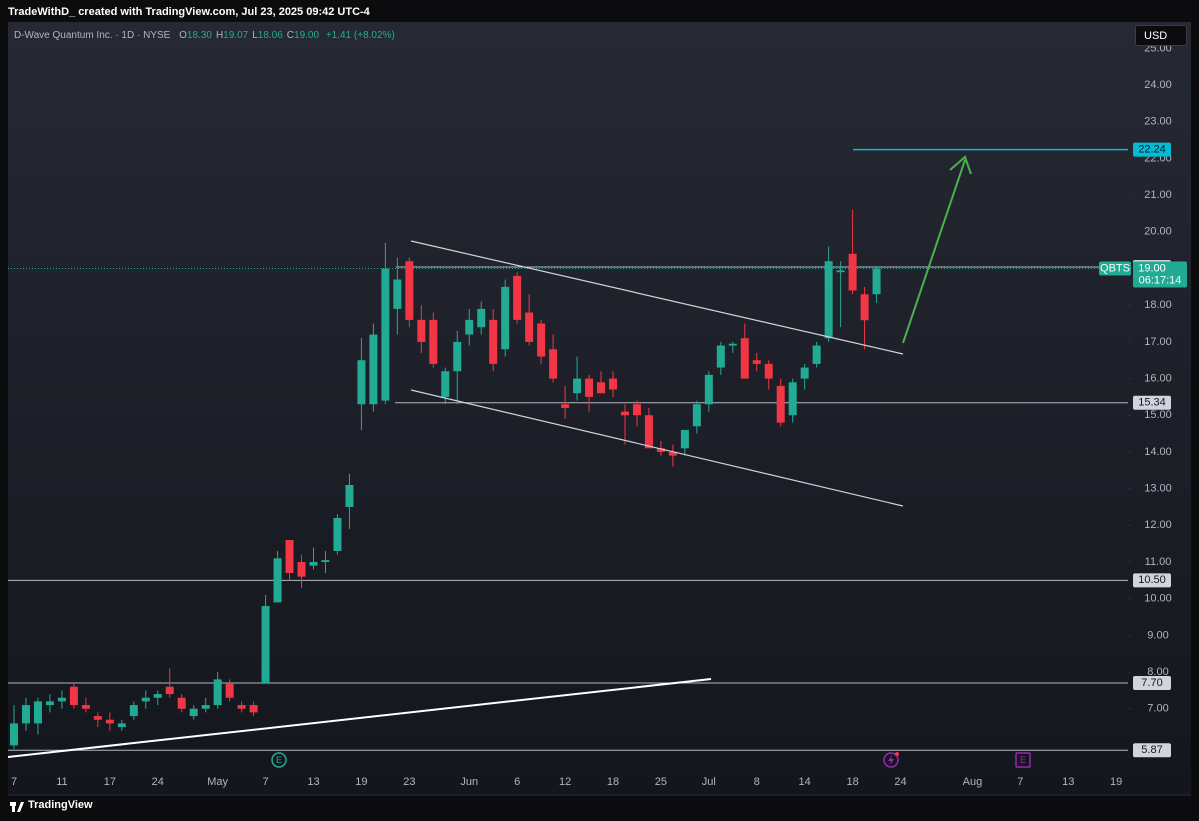  I want to click on y-tick-label: 21.00, so click(1158, 195).